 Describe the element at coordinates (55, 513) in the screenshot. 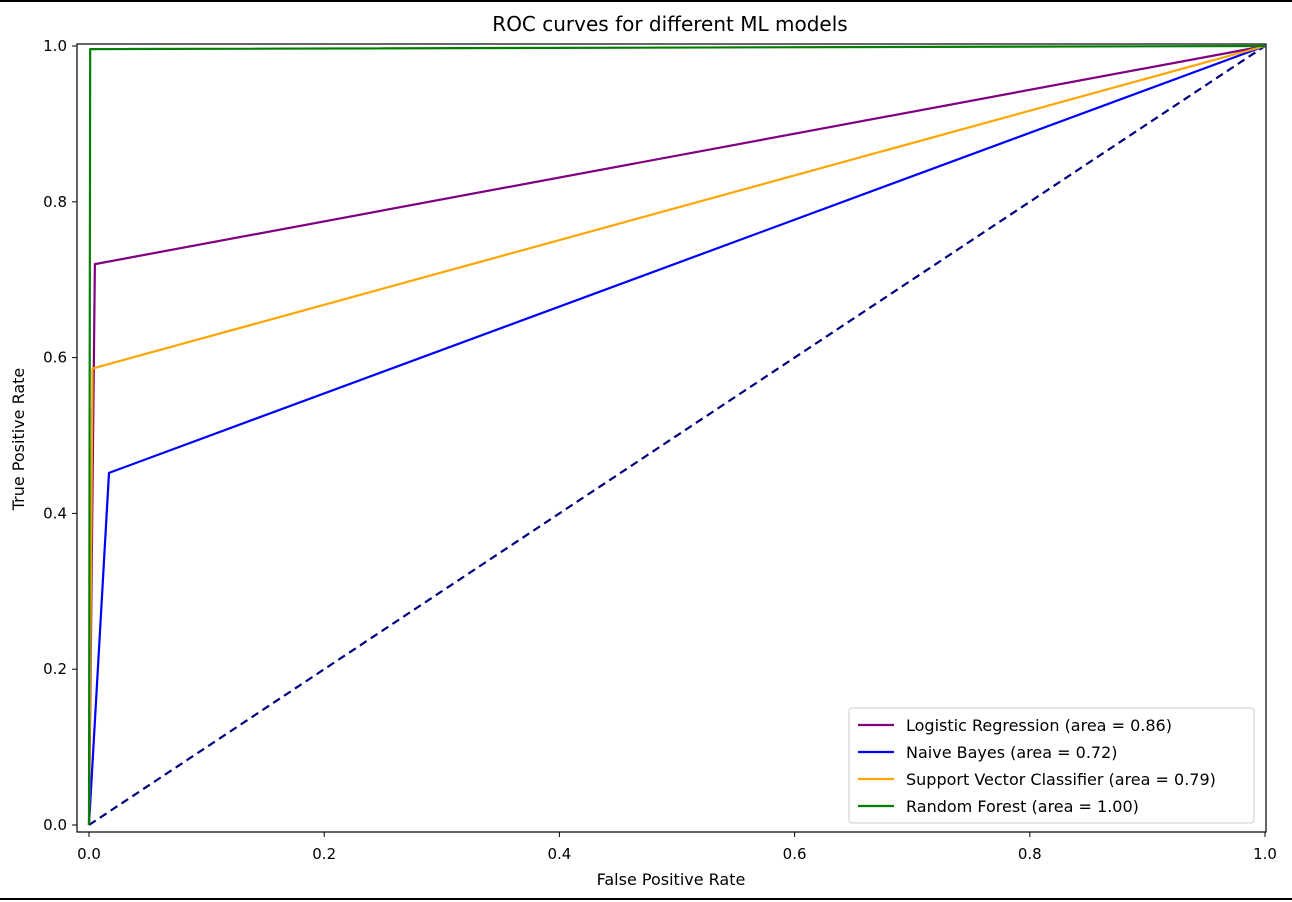

I see `y-tick-label: 0.4` at that location.